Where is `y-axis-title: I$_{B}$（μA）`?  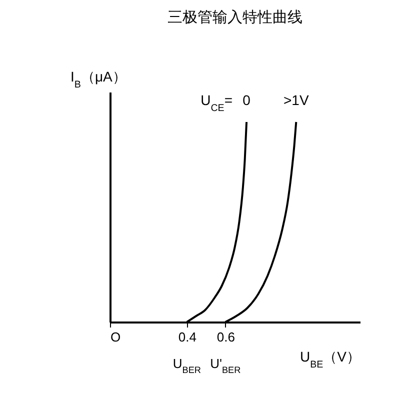 y-axis-title: I$_{B}$（μA） is located at coordinates (98, 79).